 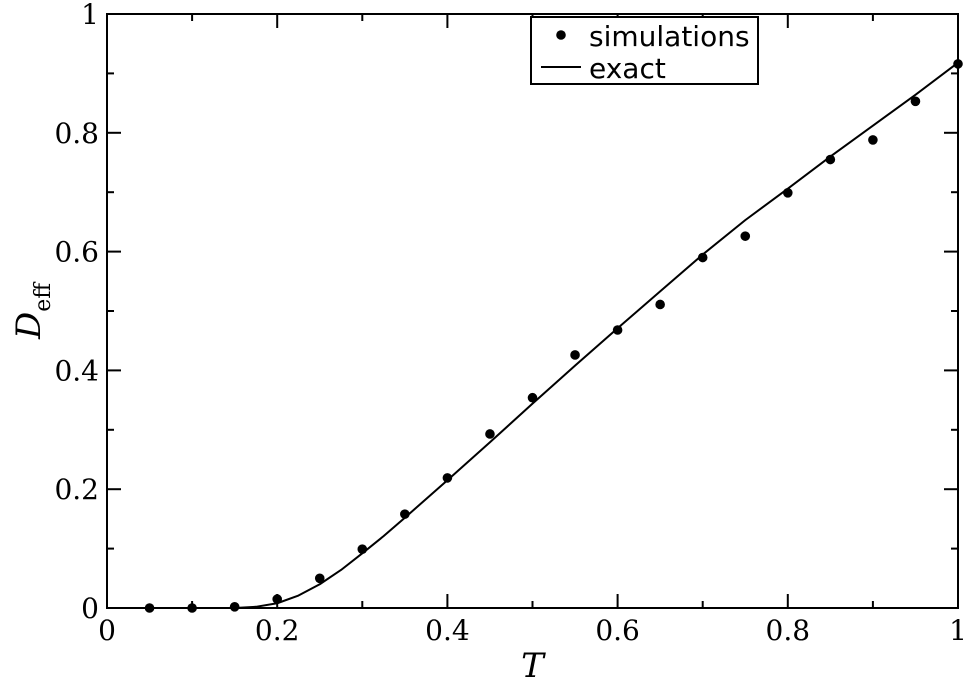 I want to click on y-axis-title-main: D, so click(x=29, y=326).